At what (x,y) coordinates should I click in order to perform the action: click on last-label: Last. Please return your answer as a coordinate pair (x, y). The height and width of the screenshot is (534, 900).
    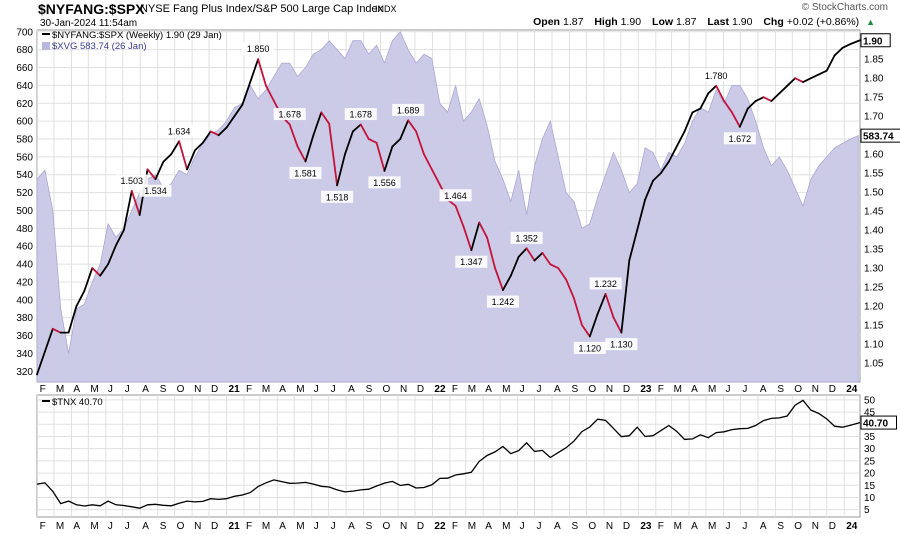
    Looking at the image, I should click on (718, 22).